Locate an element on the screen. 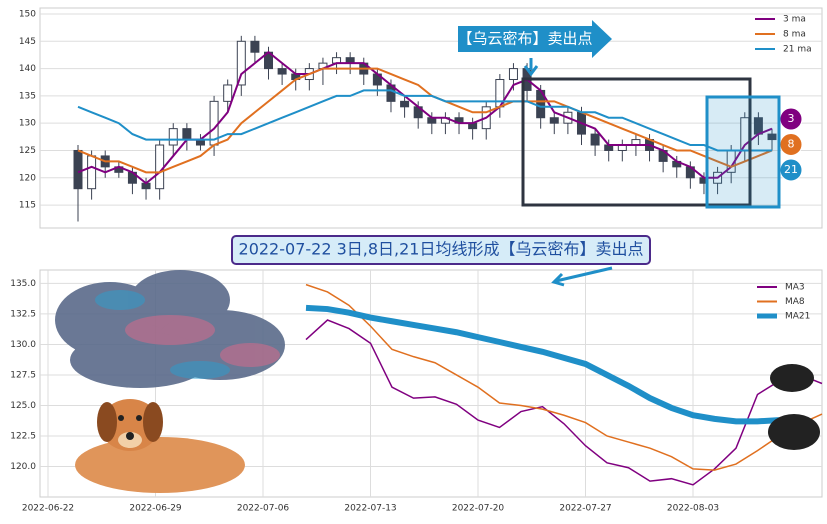 This screenshot has width=827, height=524. end-label: 21 is located at coordinates (791, 169).